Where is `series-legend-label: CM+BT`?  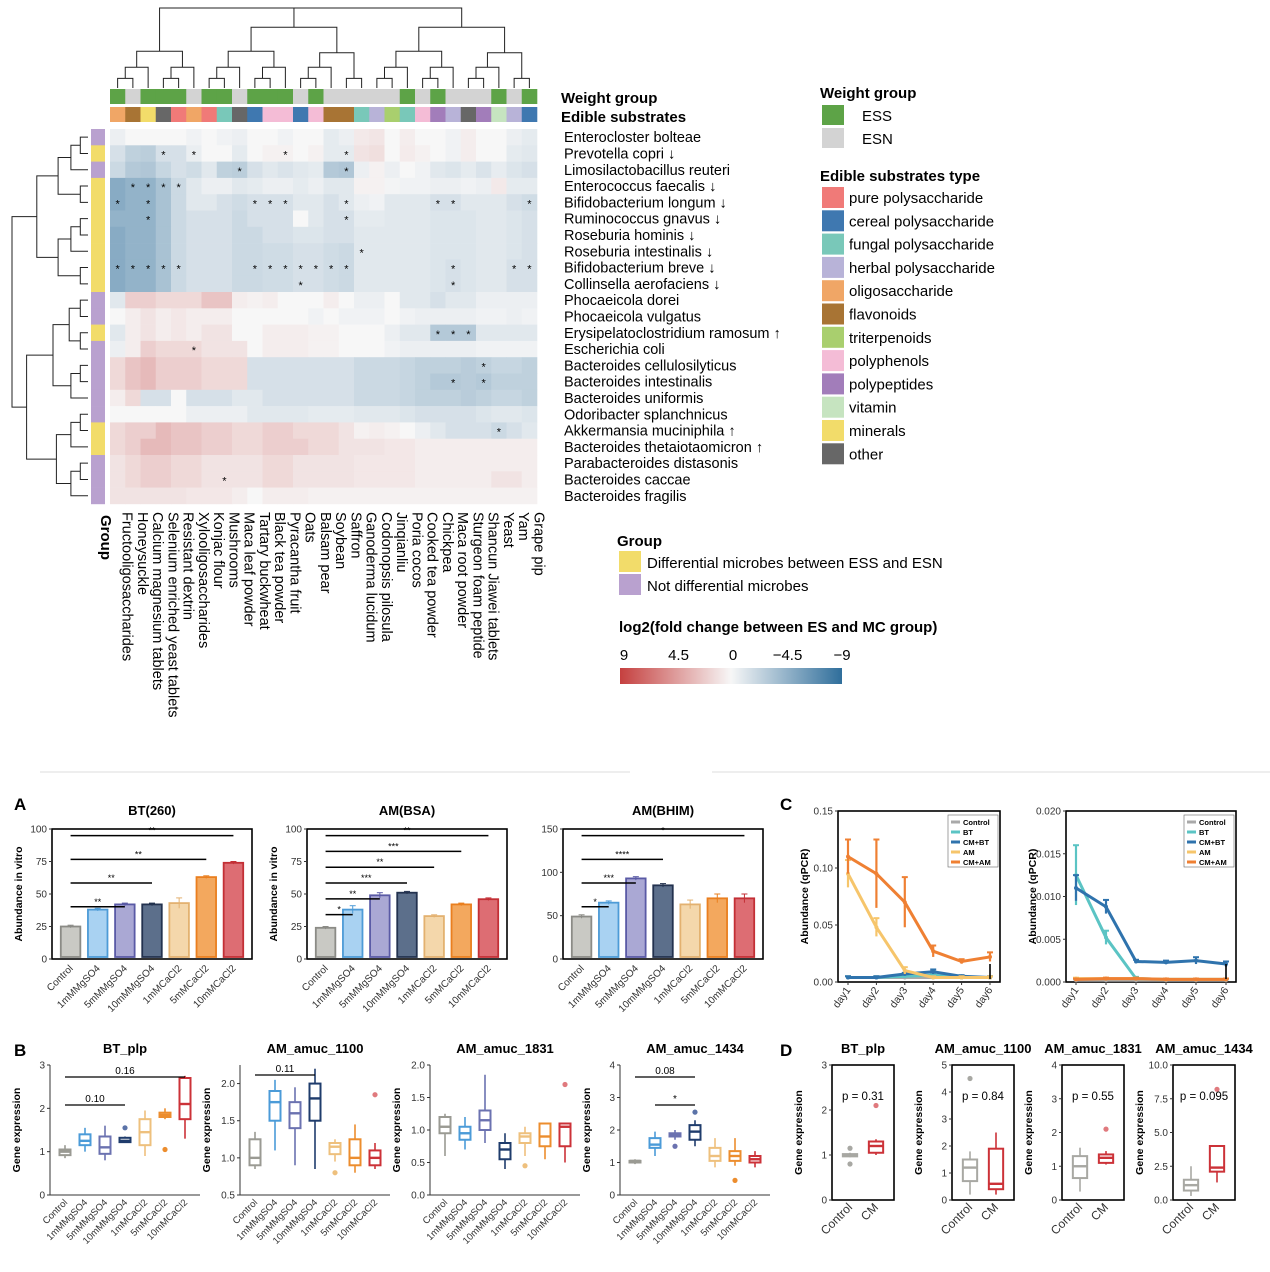
series-legend-label: CM+BT is located at coordinates (976, 842).